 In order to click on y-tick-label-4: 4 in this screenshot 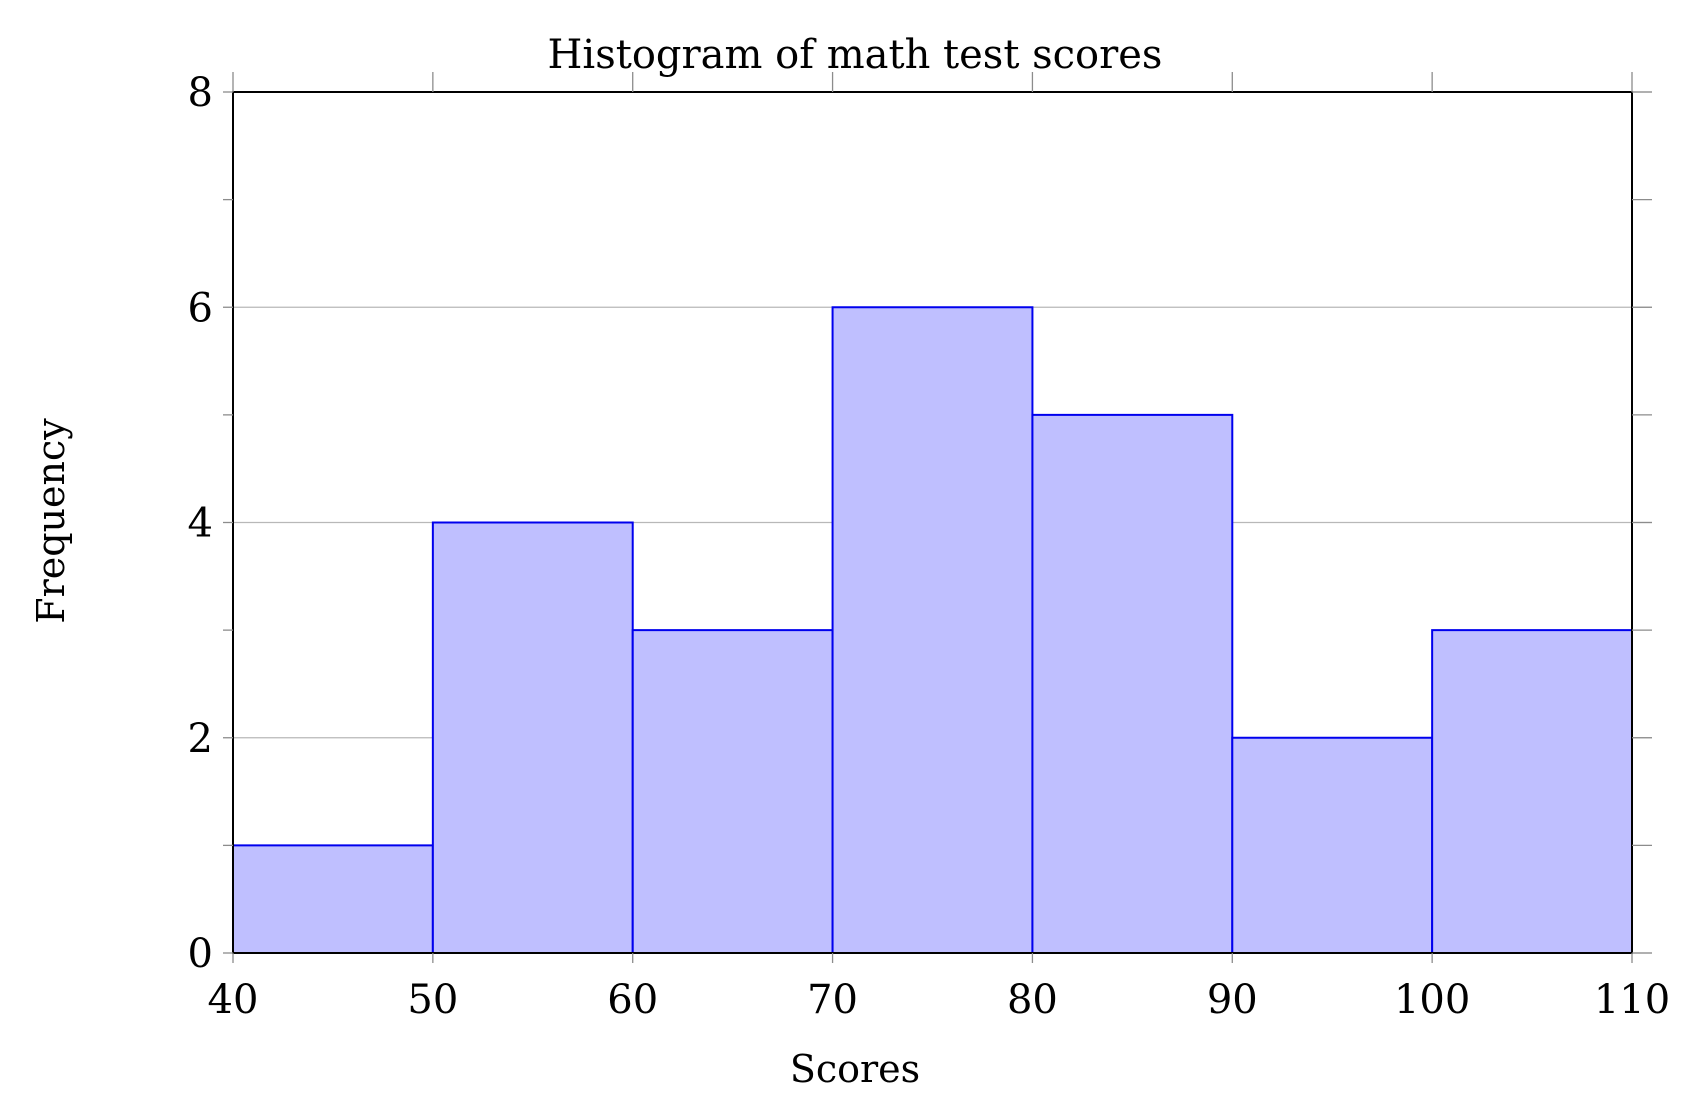, I will do `click(200, 524)`.